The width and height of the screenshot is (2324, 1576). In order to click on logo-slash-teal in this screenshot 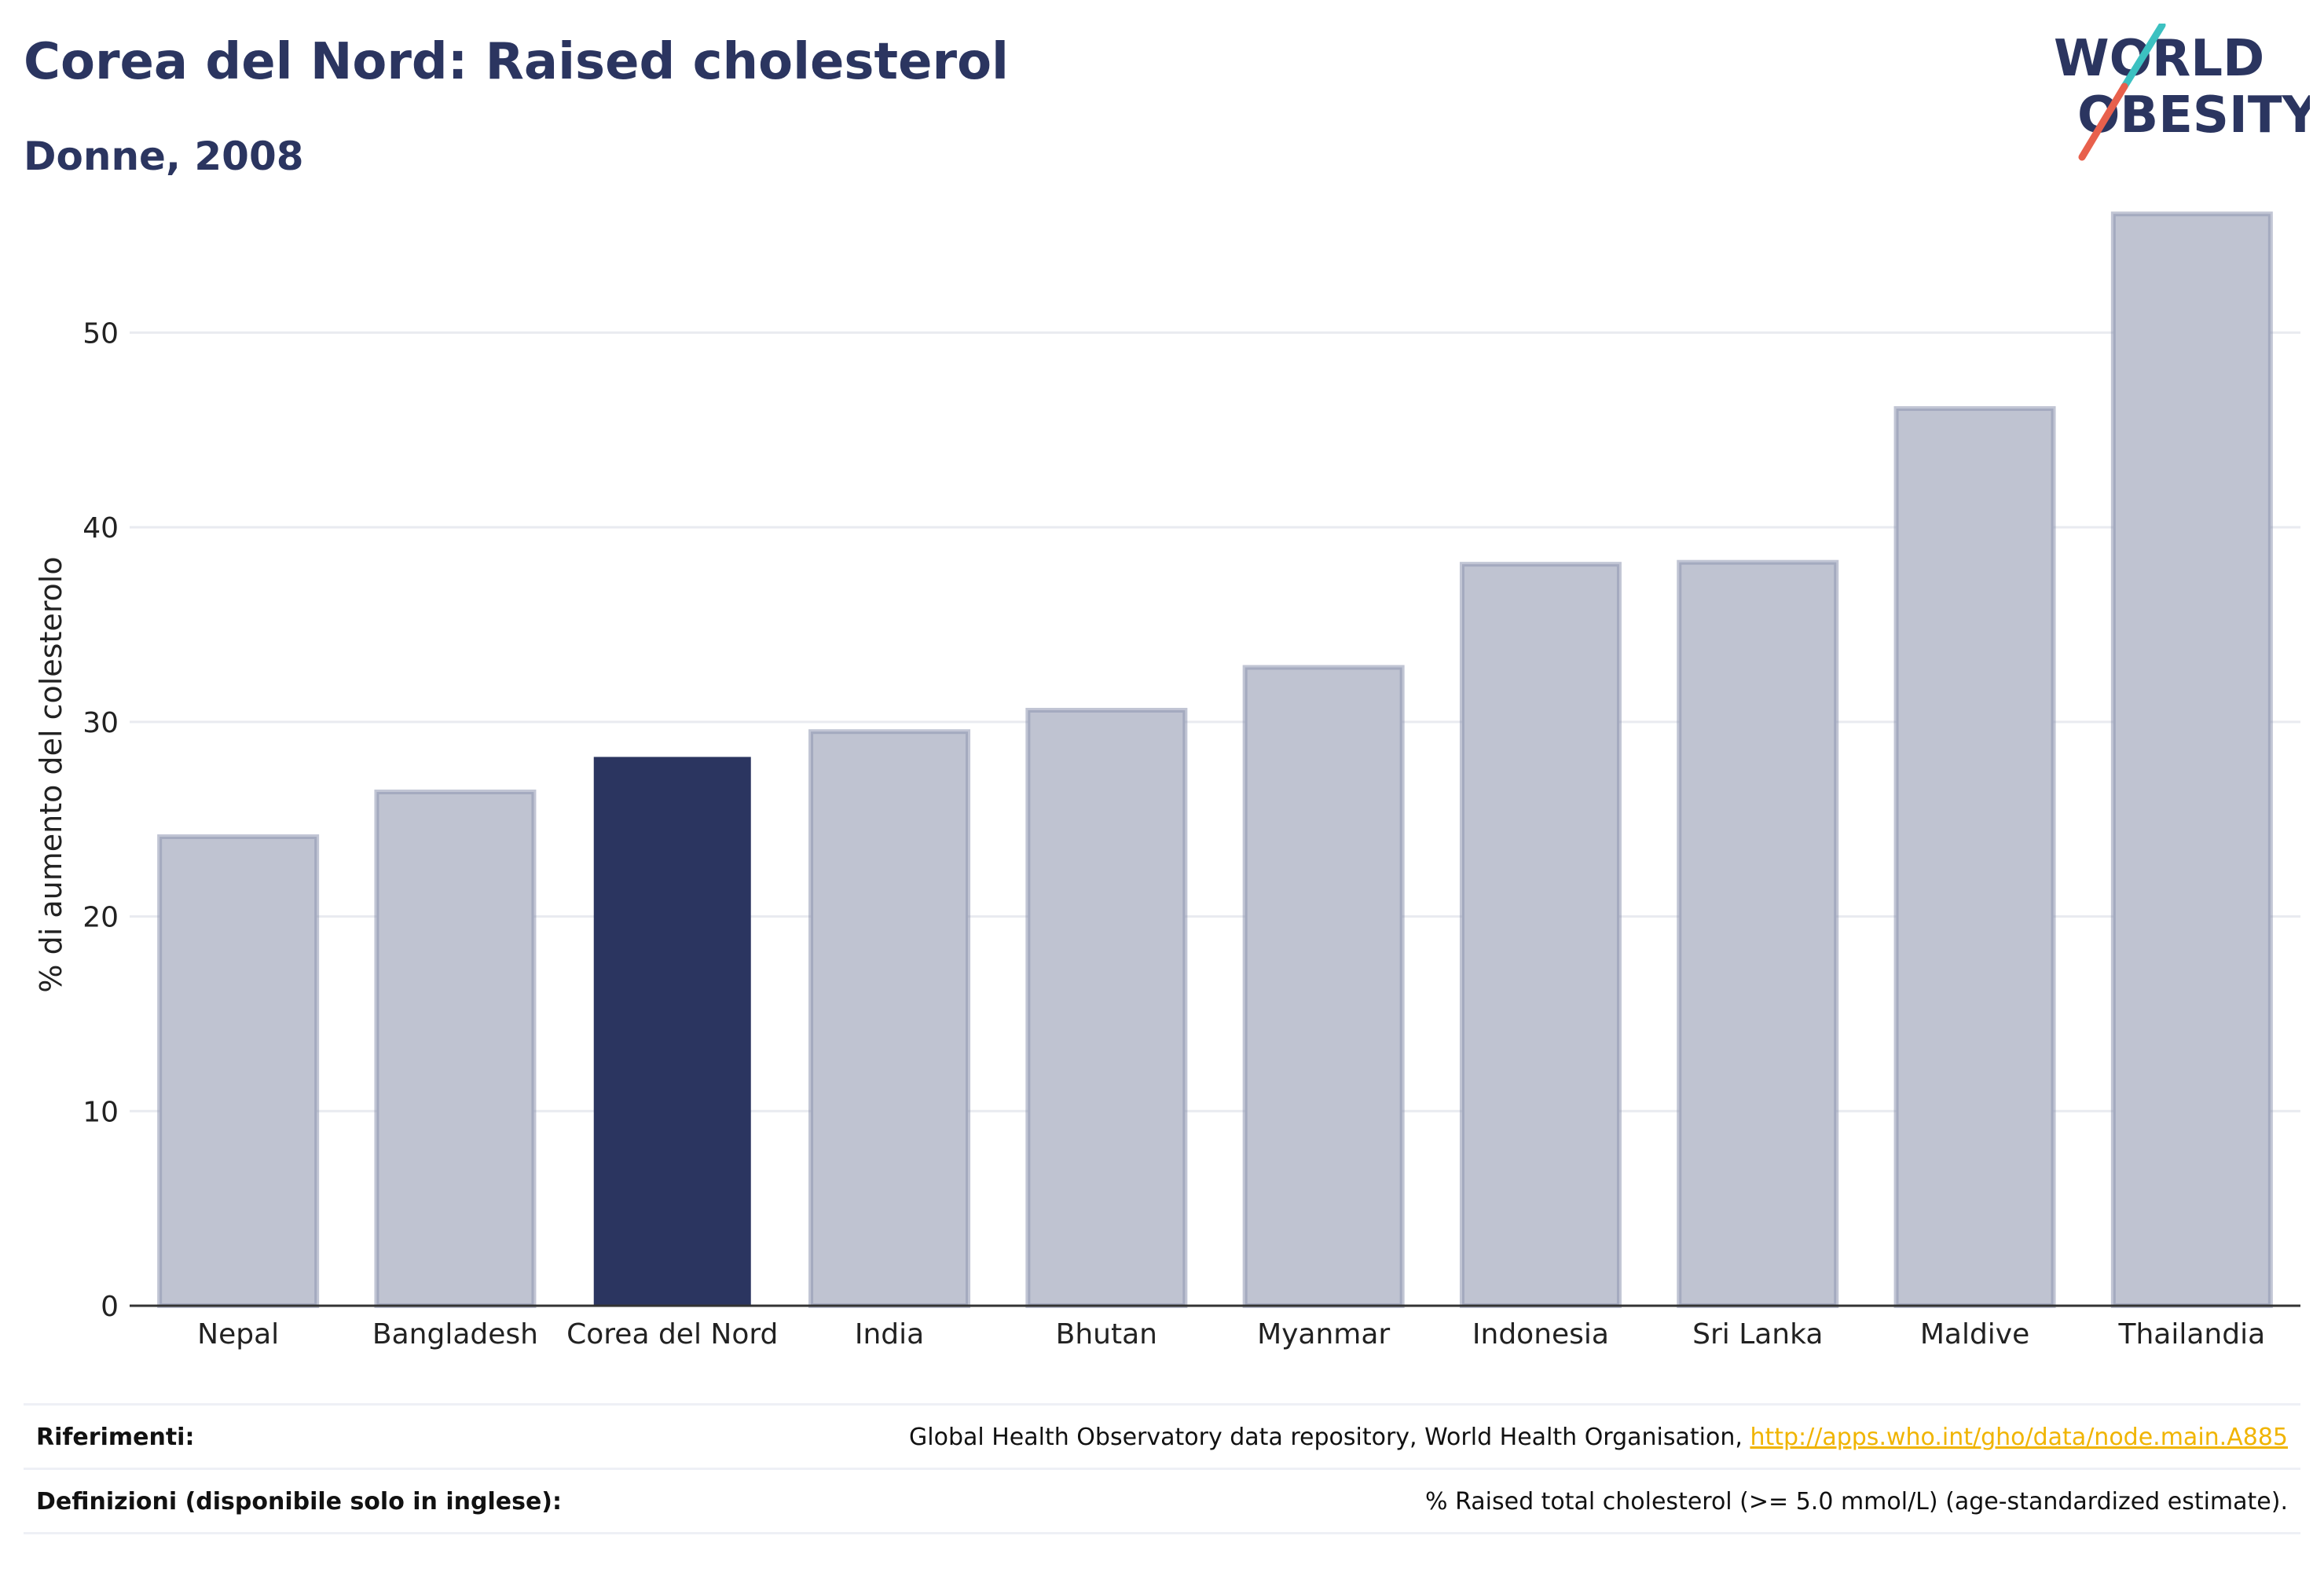, I will do `click(2143, 57)`.